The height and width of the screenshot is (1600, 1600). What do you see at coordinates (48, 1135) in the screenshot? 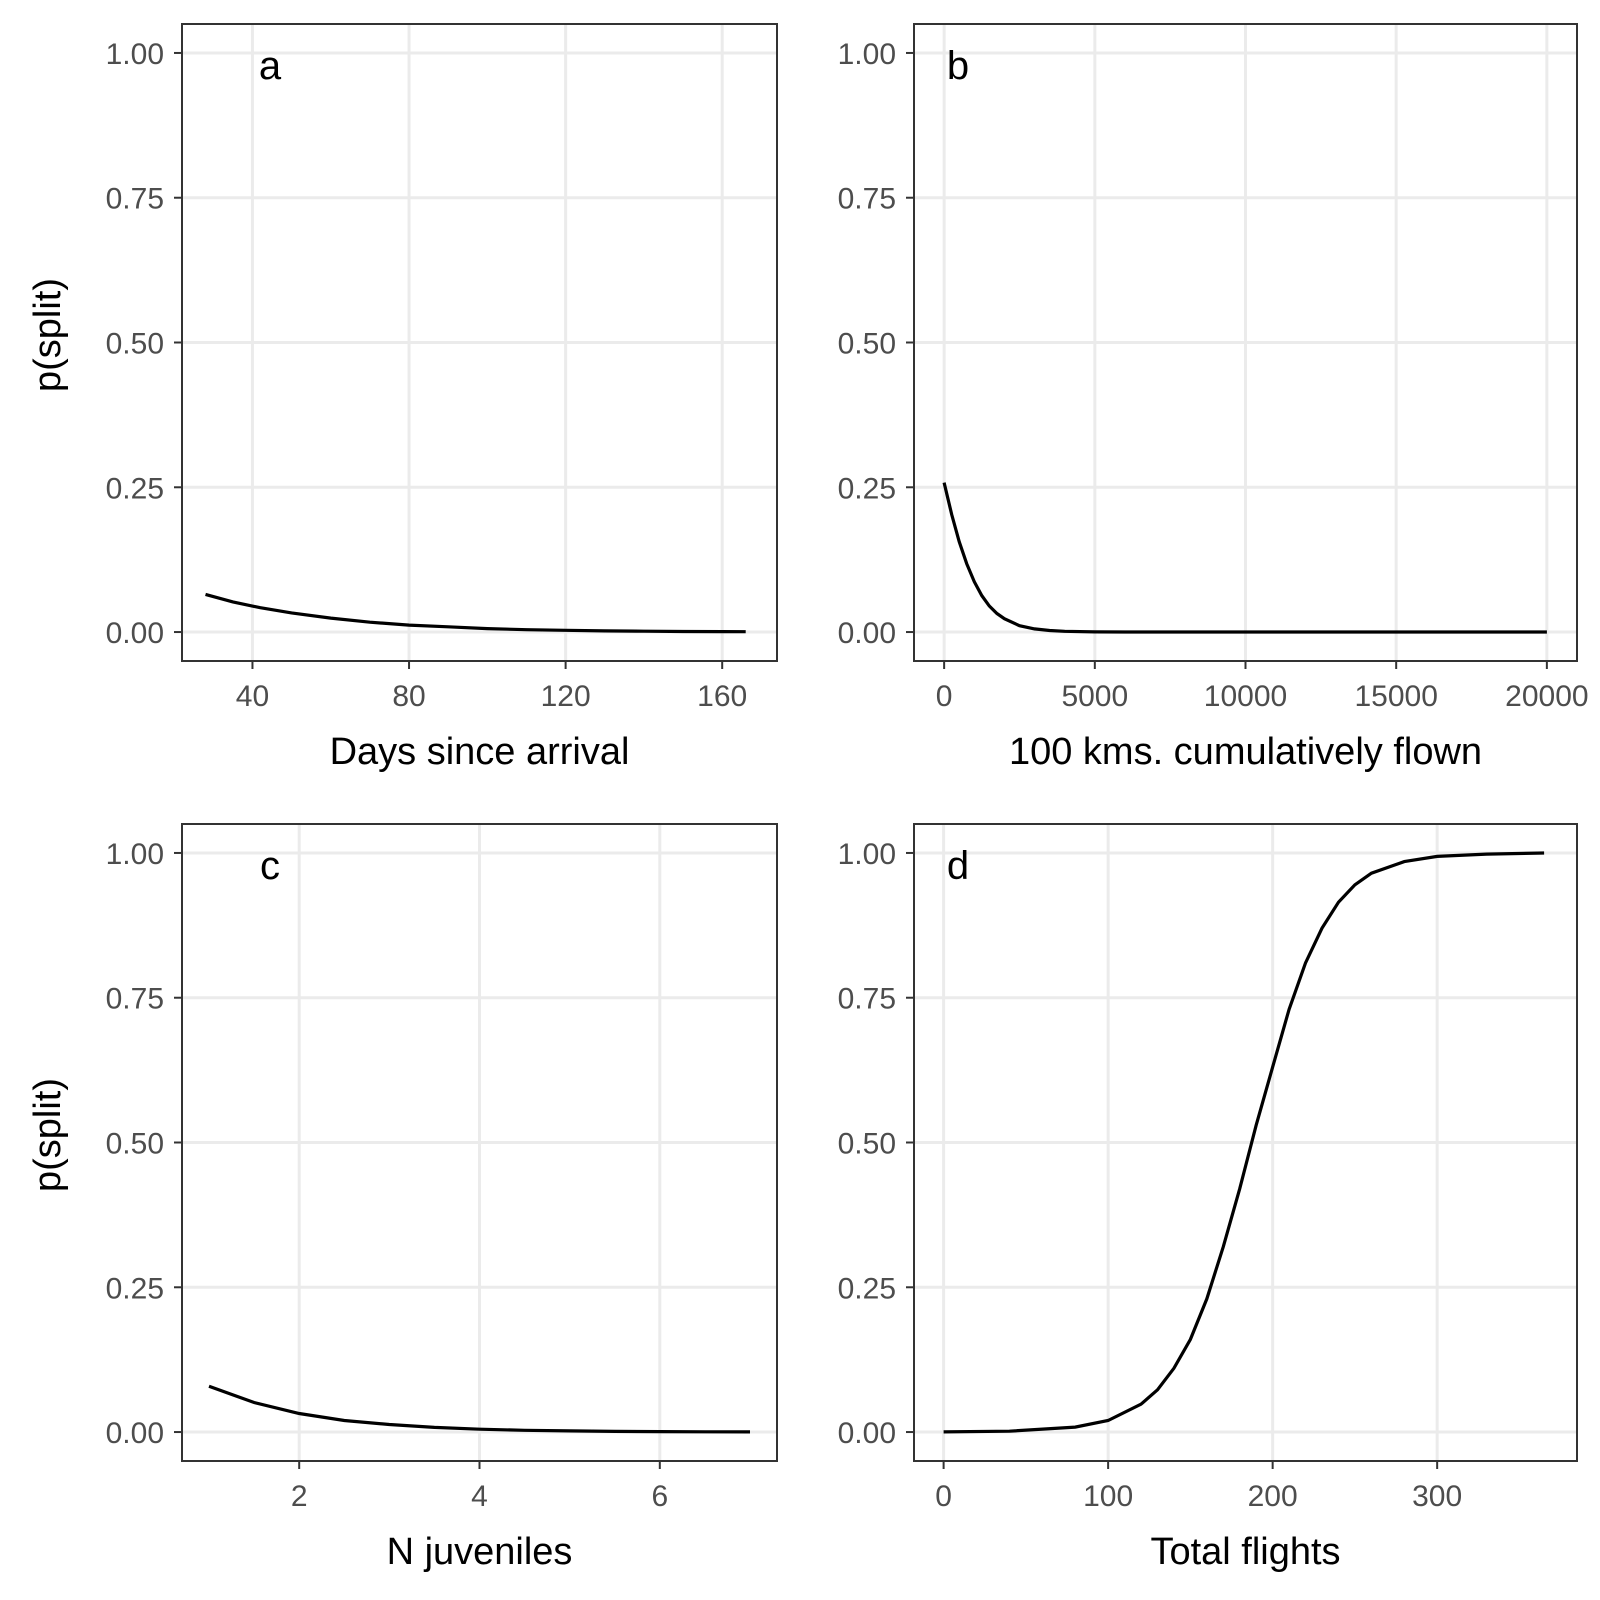
I see `y-axis-title-bottom: p(split)` at bounding box center [48, 1135].